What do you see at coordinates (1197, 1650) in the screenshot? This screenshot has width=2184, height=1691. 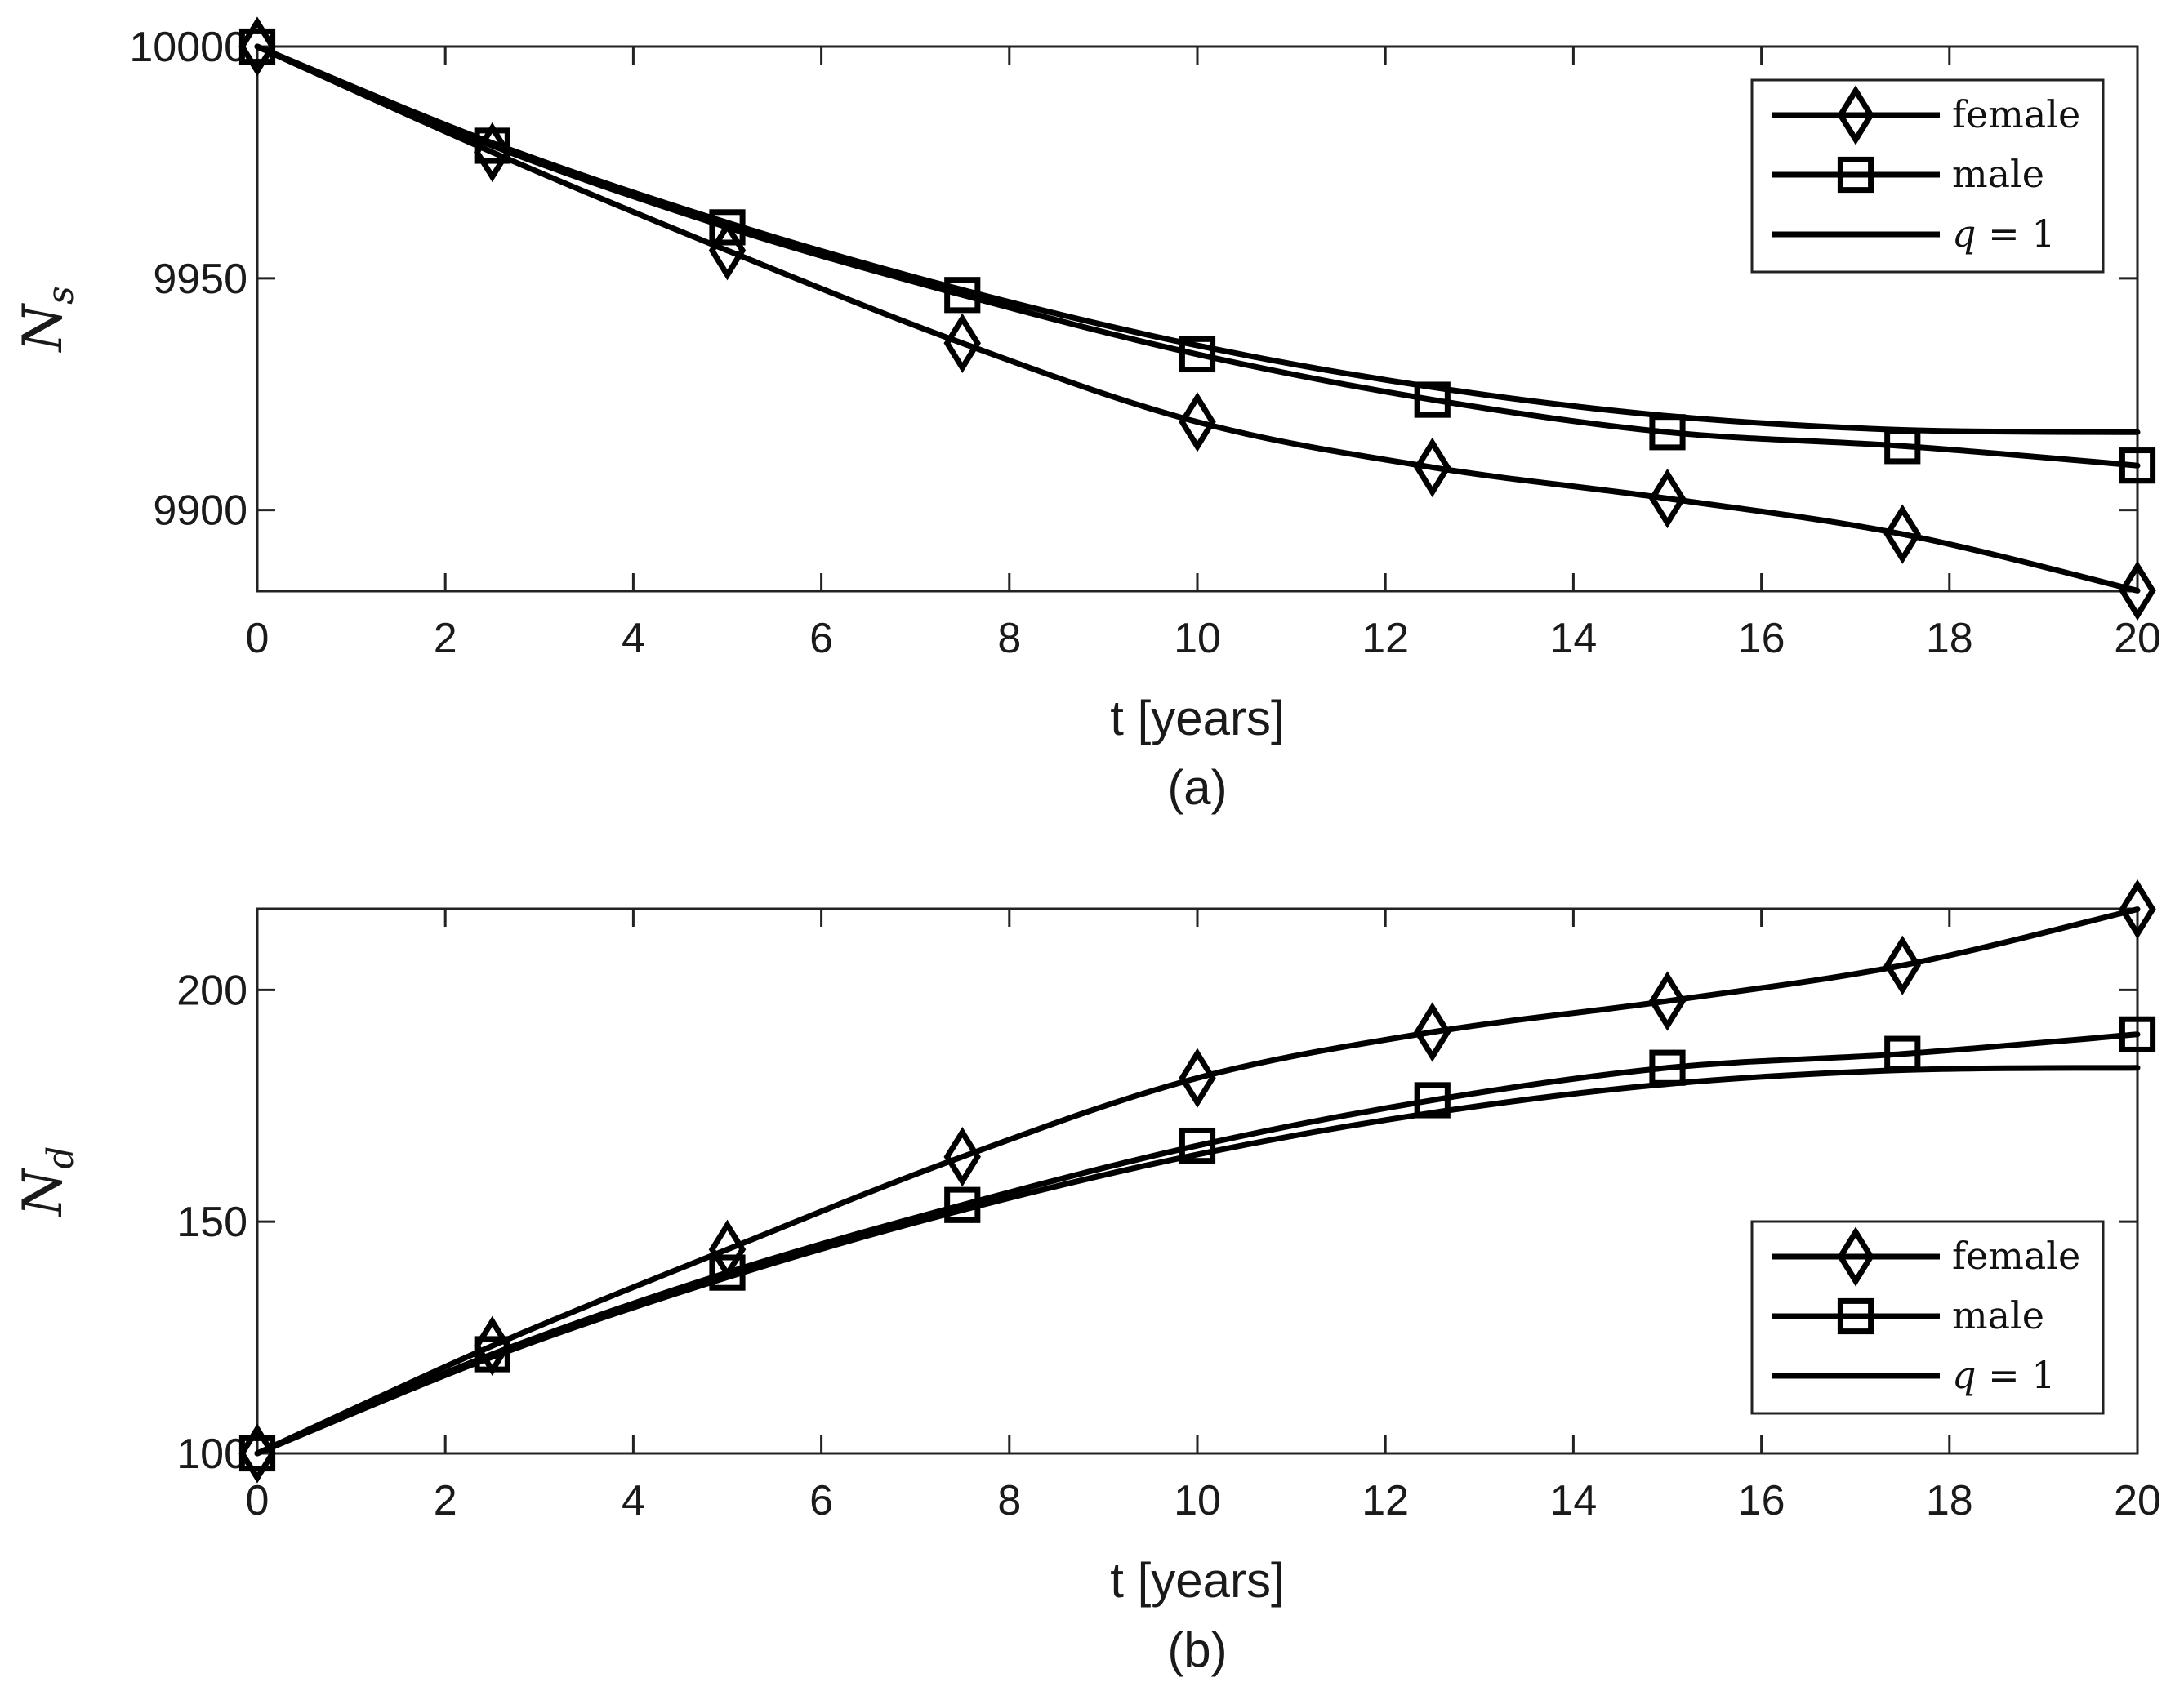 I see `panel-caption: (b)` at bounding box center [1197, 1650].